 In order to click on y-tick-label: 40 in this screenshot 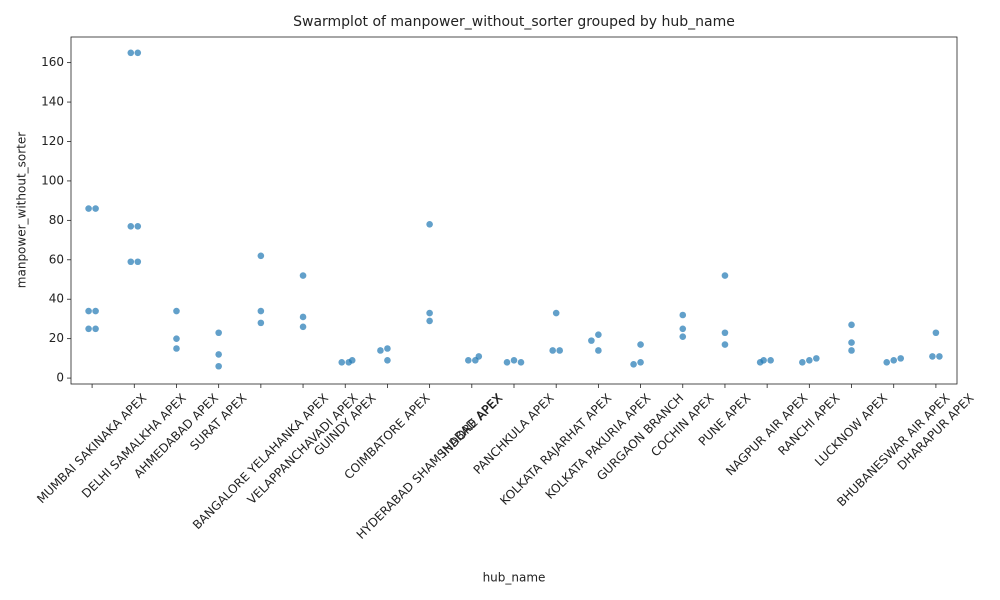, I will do `click(56, 299)`.